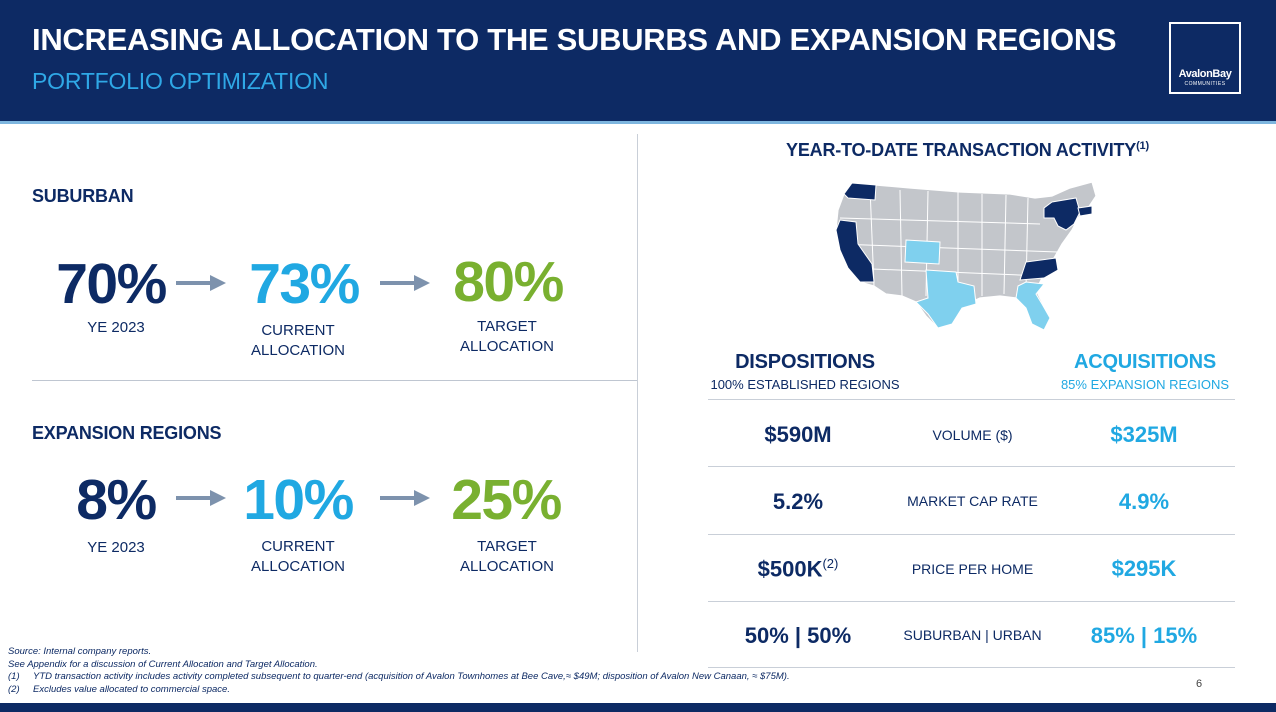 The width and height of the screenshot is (1276, 712). I want to click on disposition-price-per-home: $500K(2), so click(798, 569).